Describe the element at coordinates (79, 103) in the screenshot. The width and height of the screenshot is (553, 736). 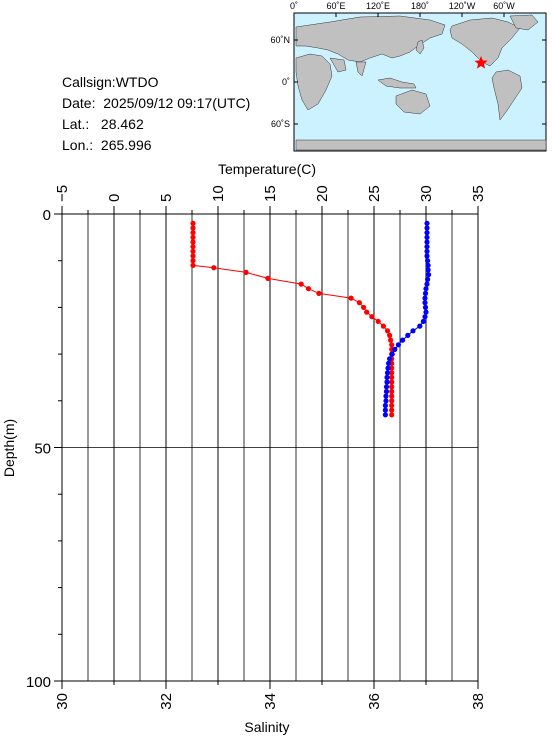
I see `date-label: Date:` at that location.